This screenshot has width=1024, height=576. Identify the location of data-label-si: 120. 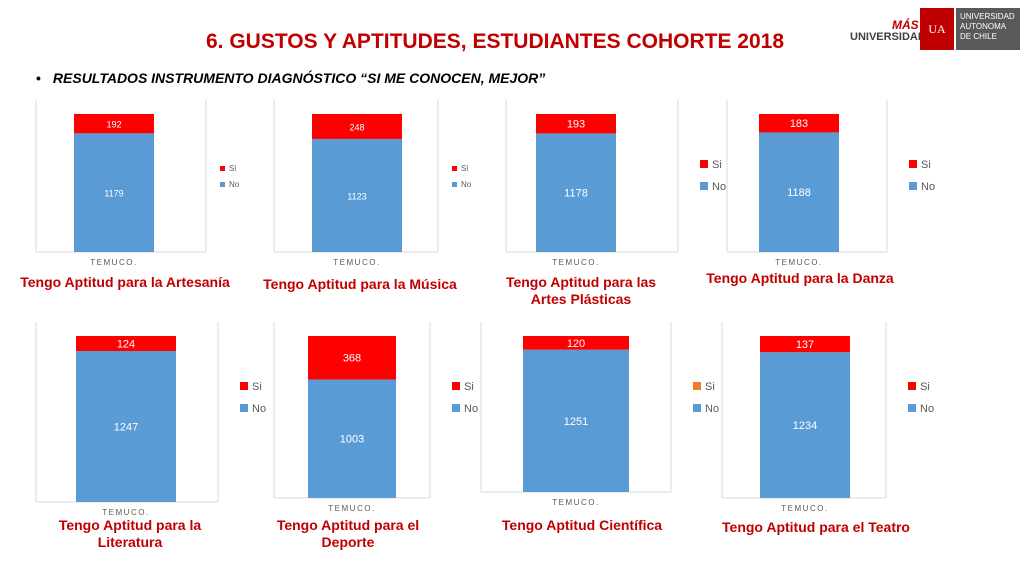
(576, 344).